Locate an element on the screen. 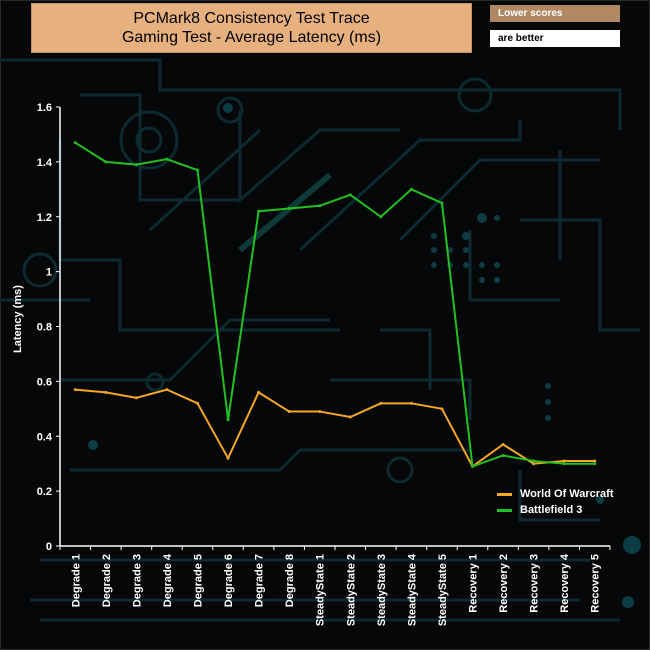  x-tick-label: Recovery 2 is located at coordinates (504, 583).